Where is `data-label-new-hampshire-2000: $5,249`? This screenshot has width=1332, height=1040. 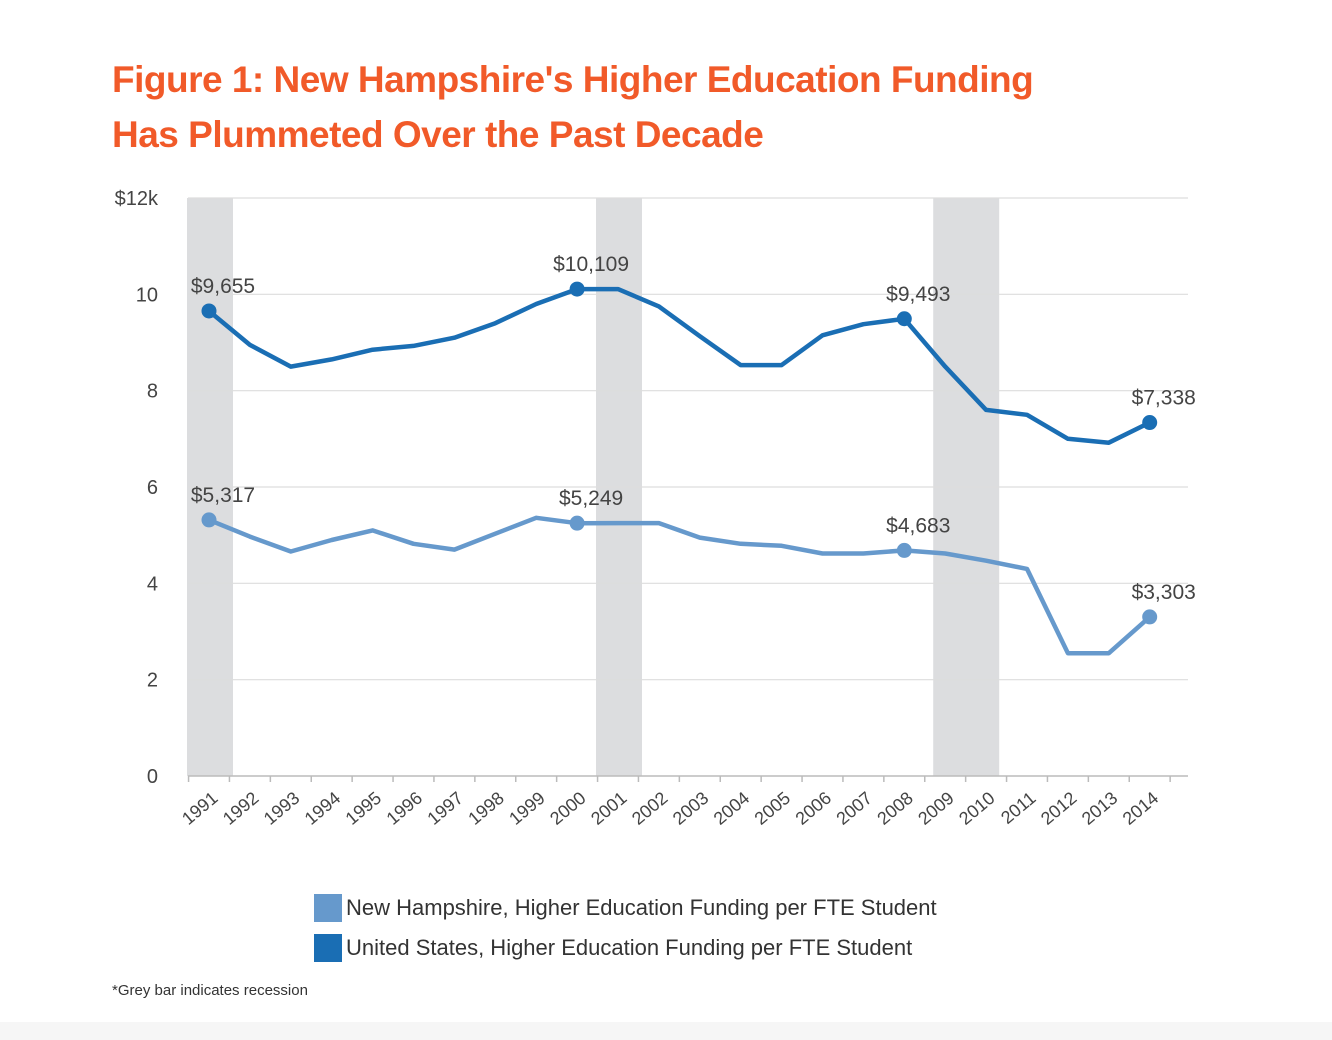 data-label-new-hampshire-2000: $5,249 is located at coordinates (591, 498).